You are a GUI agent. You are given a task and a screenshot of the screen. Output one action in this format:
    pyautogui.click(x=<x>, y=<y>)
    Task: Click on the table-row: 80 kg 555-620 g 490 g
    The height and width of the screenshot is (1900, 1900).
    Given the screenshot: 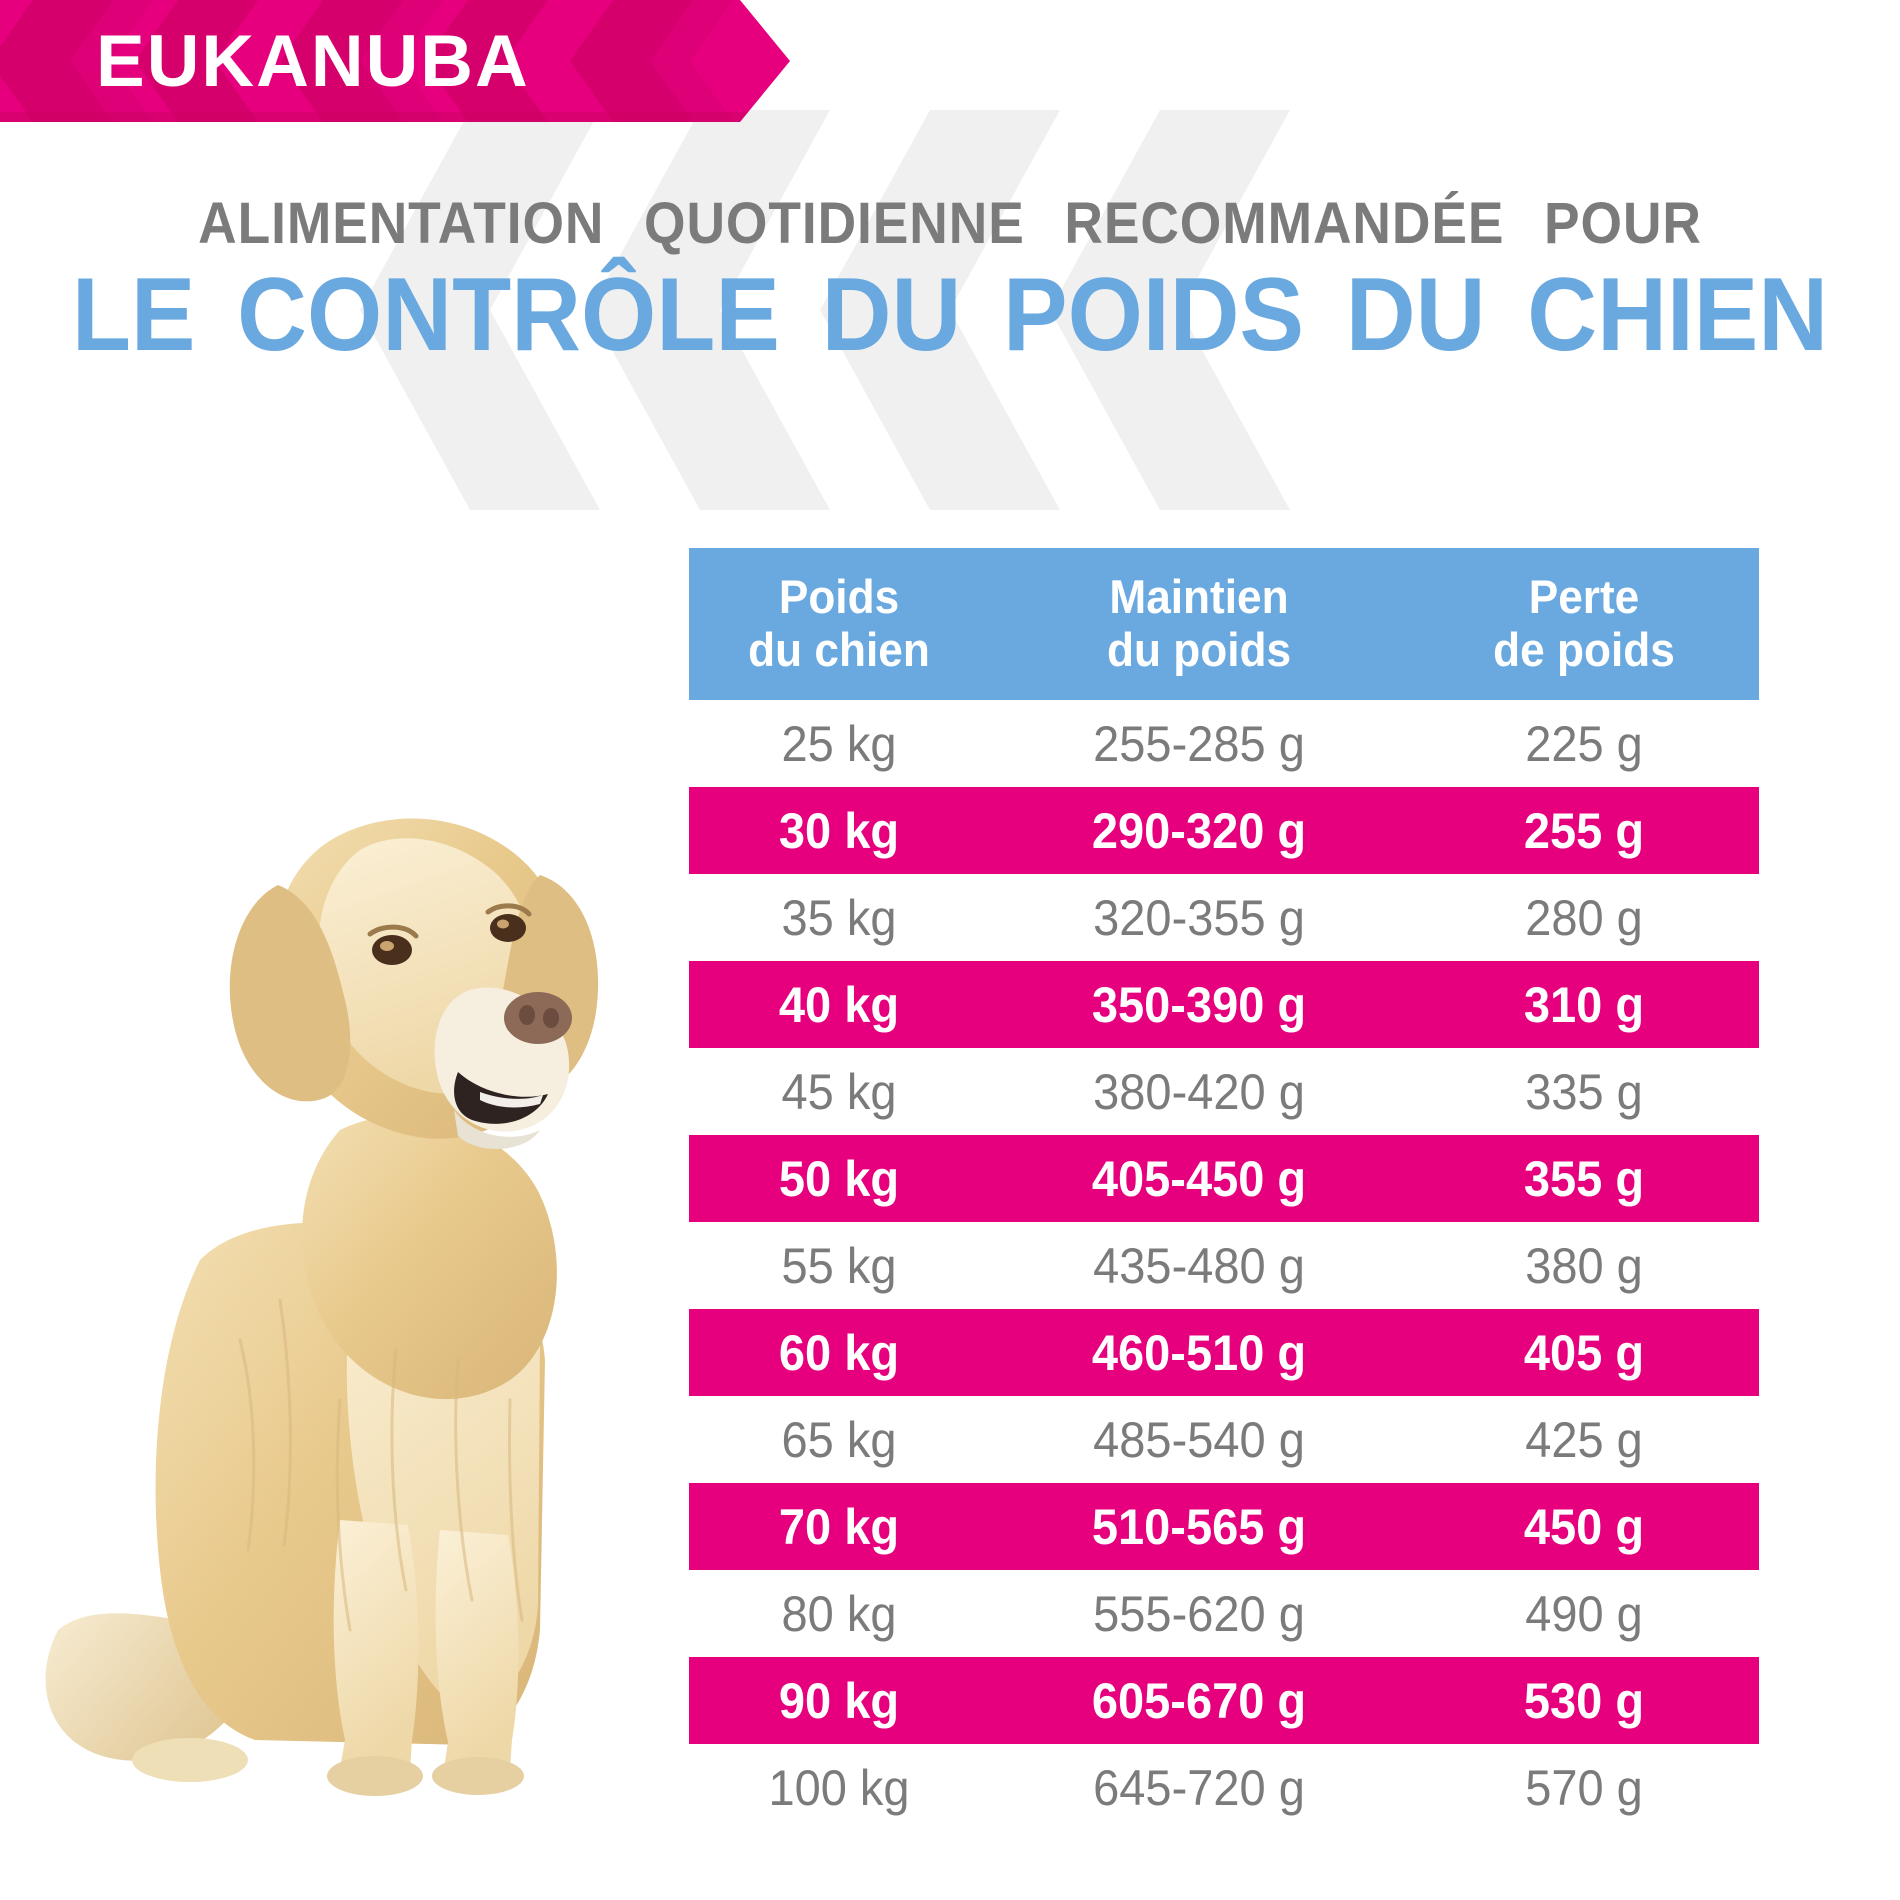 What is the action you would take?
    pyautogui.click(x=1224, y=1613)
    